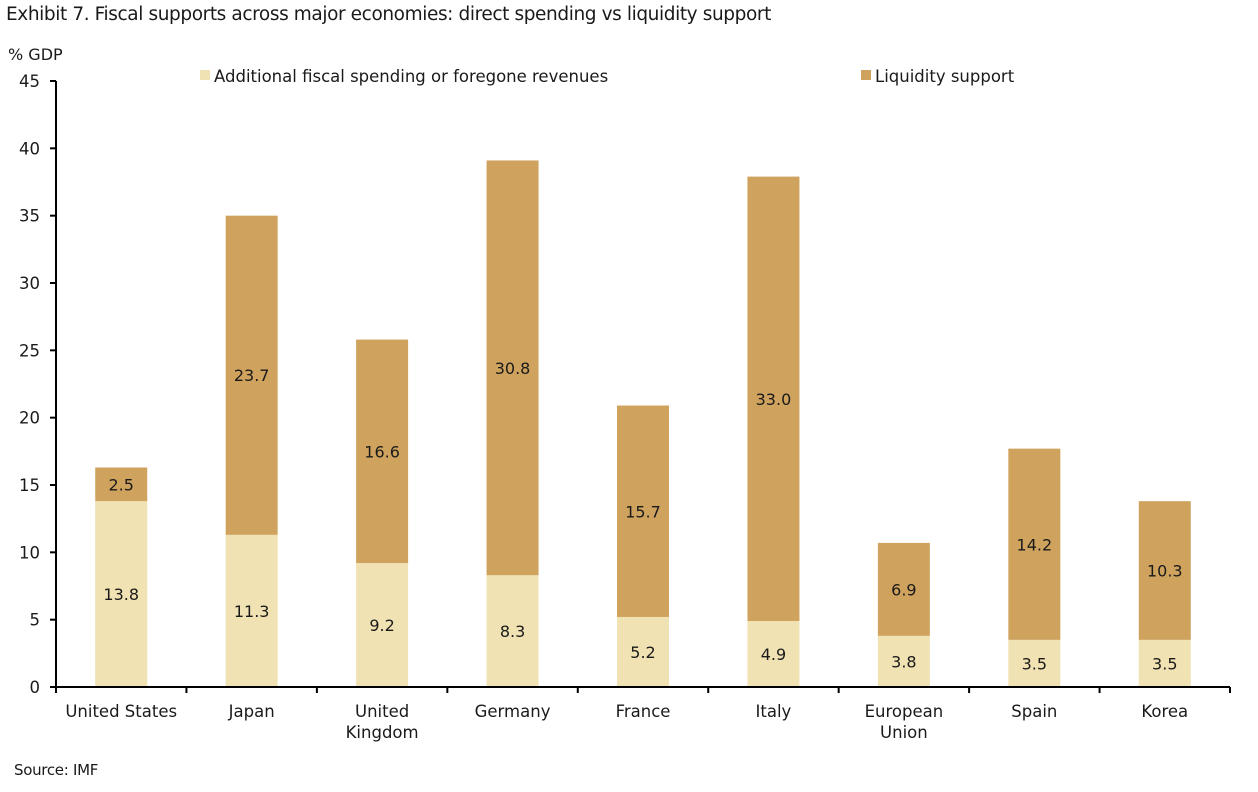 This screenshot has height=792, width=1258. I want to click on y-tick-label: 5, so click(35, 620).